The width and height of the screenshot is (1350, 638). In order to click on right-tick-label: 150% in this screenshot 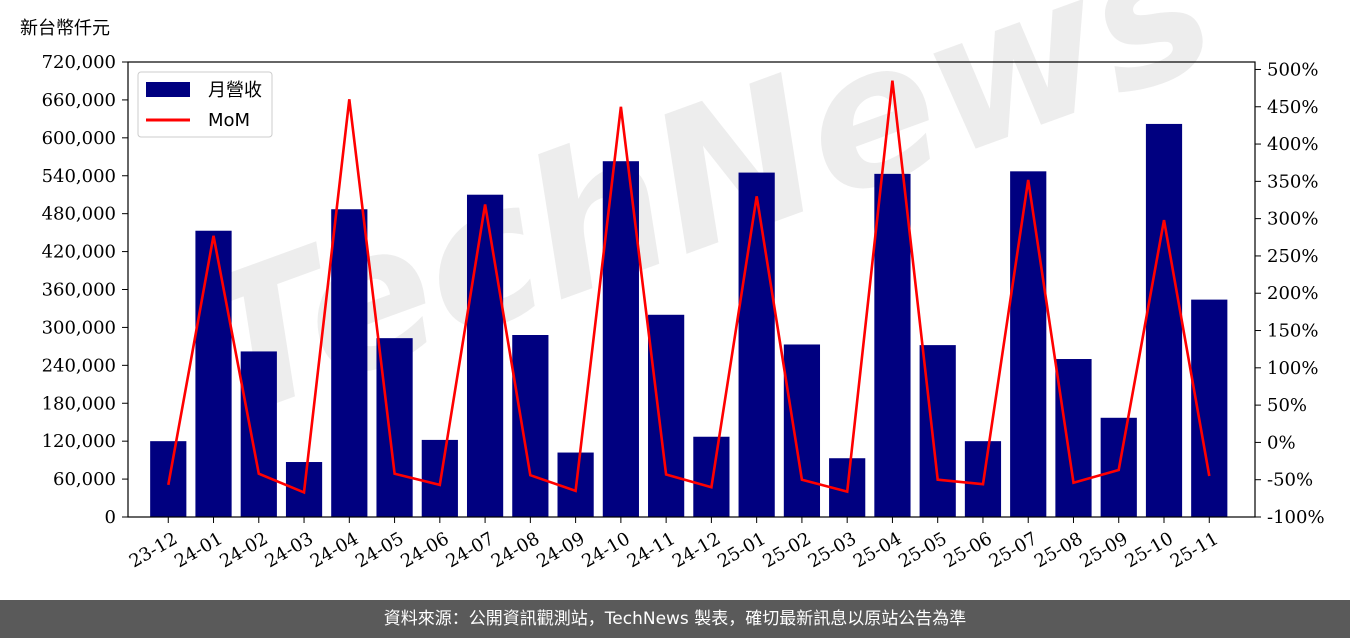, I will do `click(1292, 331)`.